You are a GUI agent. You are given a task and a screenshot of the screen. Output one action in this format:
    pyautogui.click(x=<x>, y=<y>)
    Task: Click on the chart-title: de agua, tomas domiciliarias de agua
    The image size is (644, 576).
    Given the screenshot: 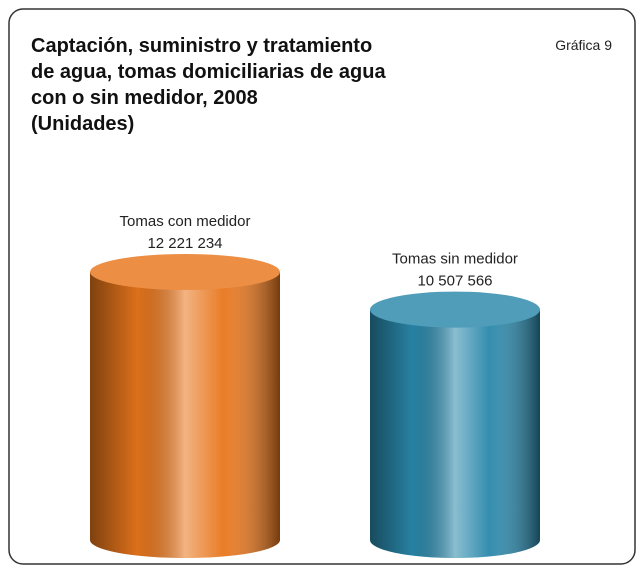 What is the action you would take?
    pyautogui.click(x=208, y=72)
    